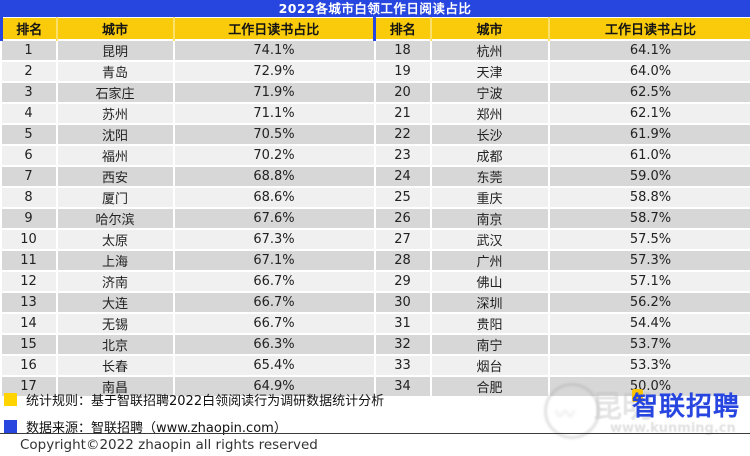 The width and height of the screenshot is (750, 456). Describe the element at coordinates (29, 92) in the screenshot. I see `rank-cell: 3` at that location.